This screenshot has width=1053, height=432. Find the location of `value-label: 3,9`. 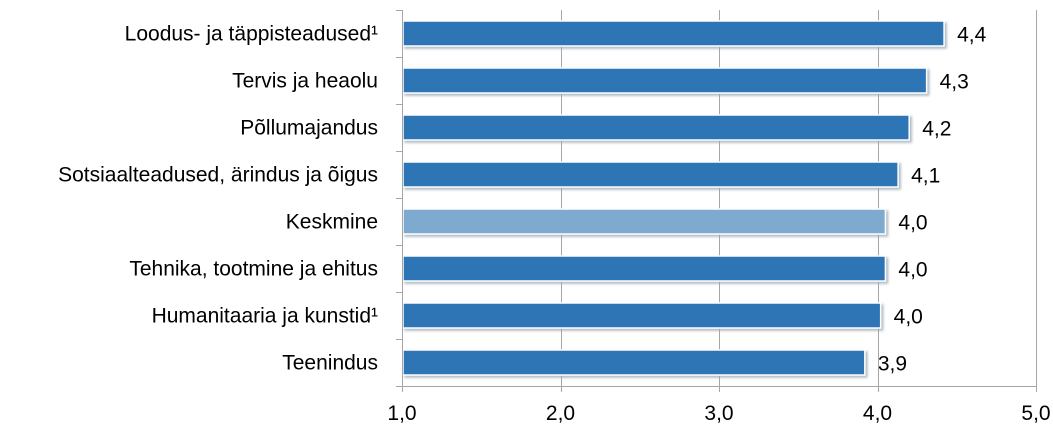

value-label: 3,9 is located at coordinates (892, 364).